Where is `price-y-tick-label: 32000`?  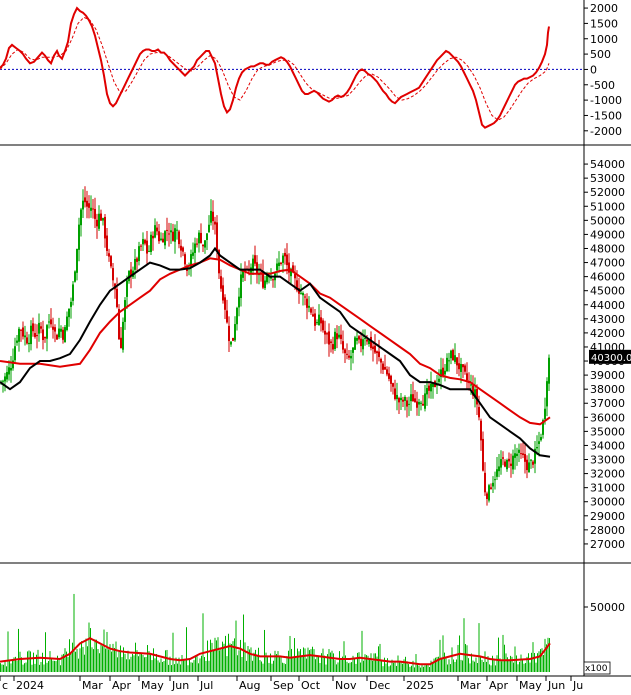
price-y-tick-label: 32000 is located at coordinates (607, 474).